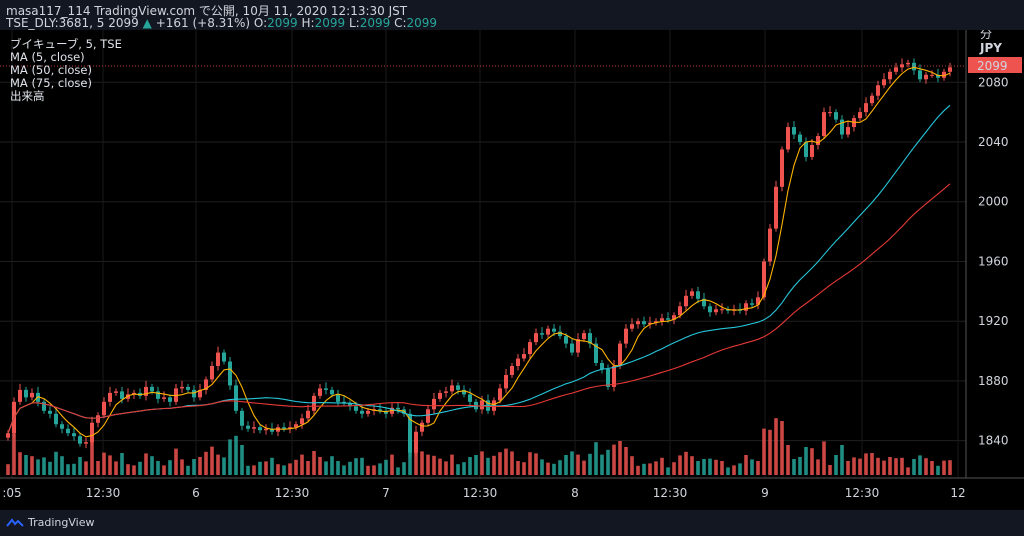 This screenshot has height=536, width=1024. I want to click on tradingview-icon, so click(15, 522).